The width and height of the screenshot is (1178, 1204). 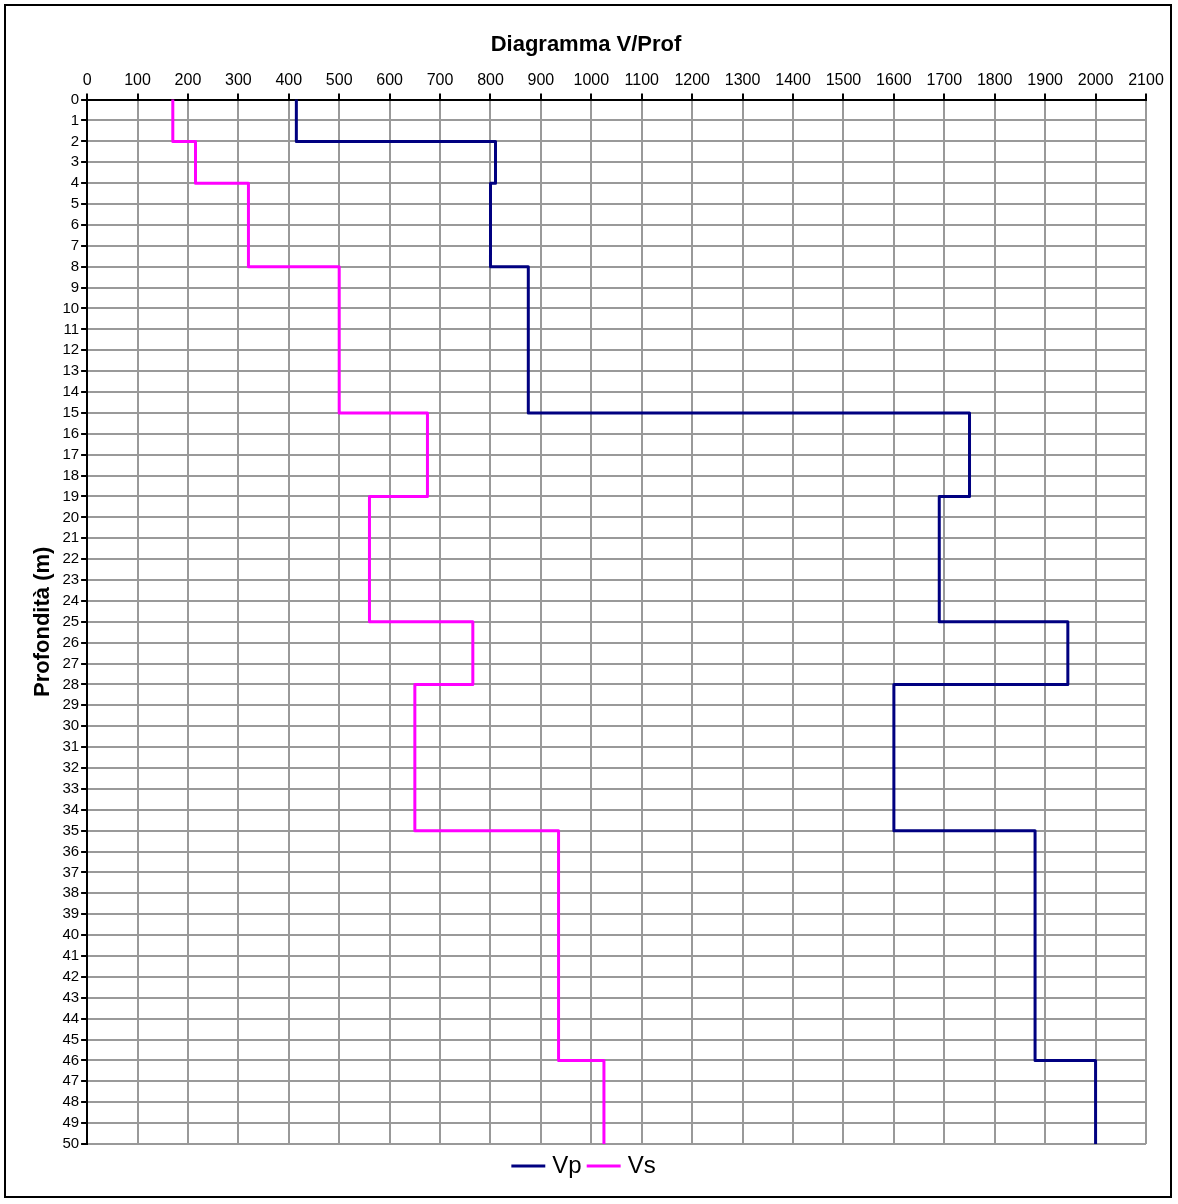 I want to click on y-tick-label: 39, so click(x=71, y=913).